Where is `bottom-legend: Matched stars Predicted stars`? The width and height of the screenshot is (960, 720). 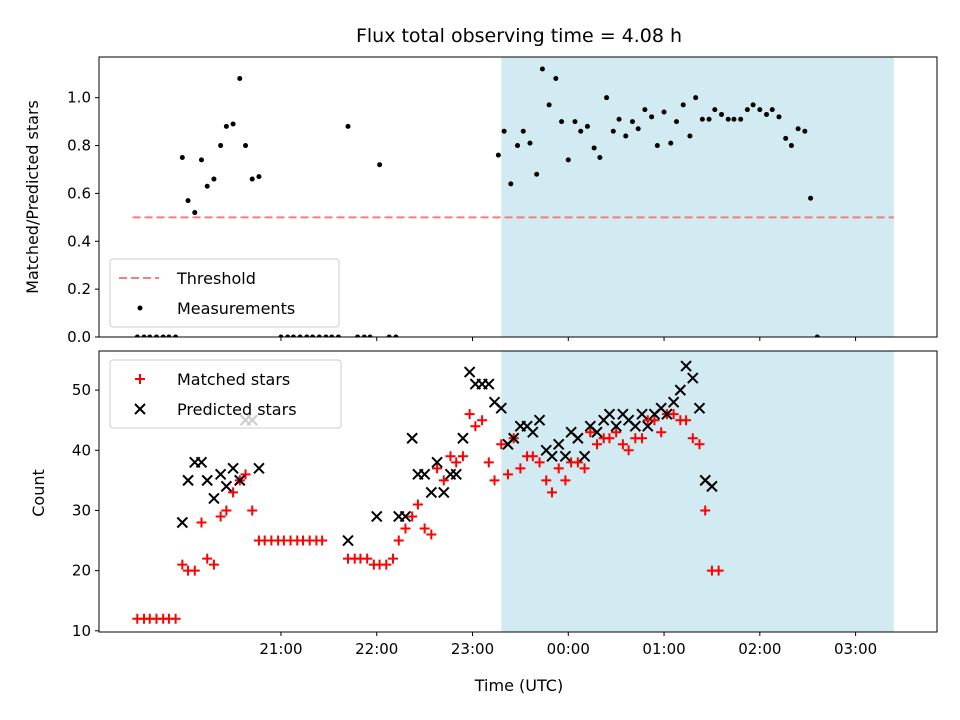
bottom-legend: Matched stars Predicted stars is located at coordinates (225, 394).